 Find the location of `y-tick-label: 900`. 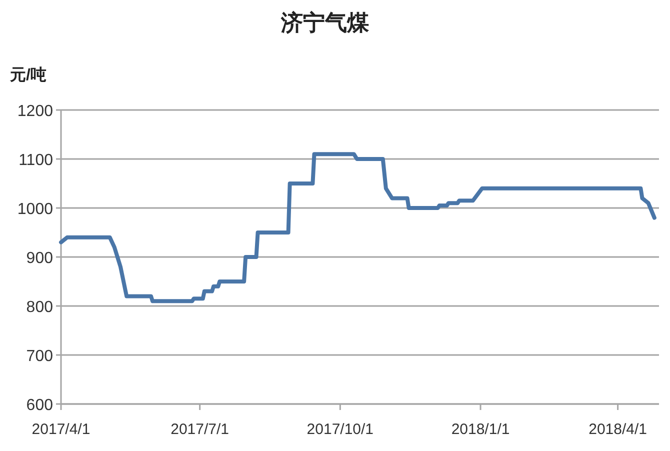

y-tick-label: 900 is located at coordinates (40, 258).